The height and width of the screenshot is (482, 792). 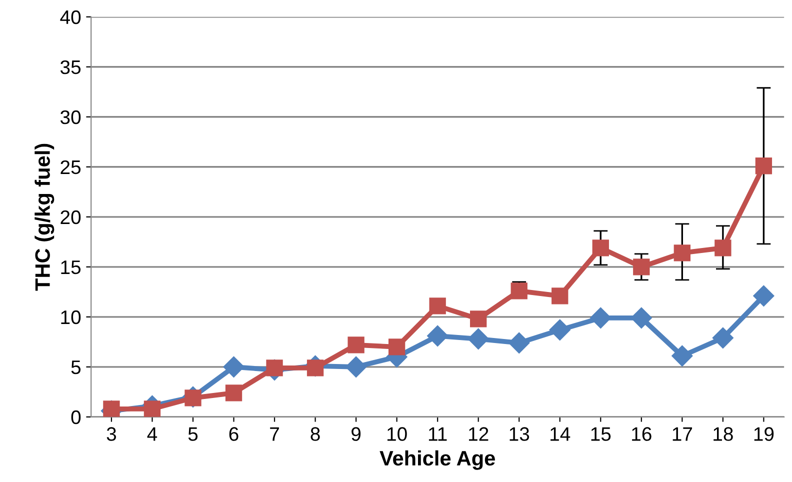 I want to click on x-tick-label: 16, so click(x=642, y=434).